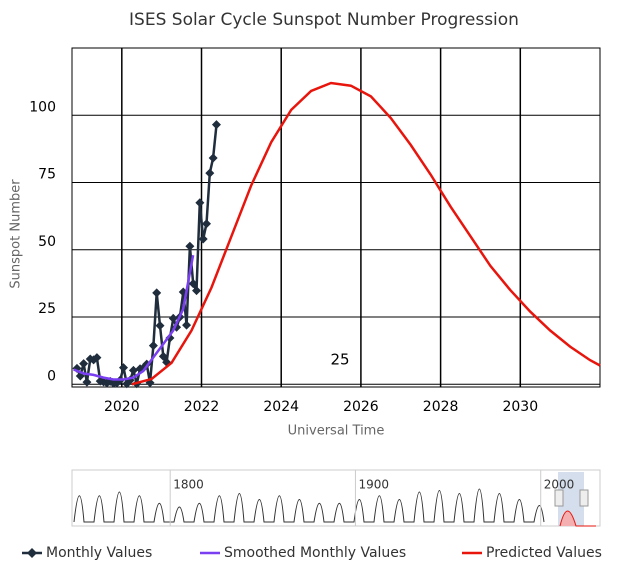  What do you see at coordinates (559, 485) in the screenshot?
I see `navigator-tick-label: 2000` at bounding box center [559, 485].